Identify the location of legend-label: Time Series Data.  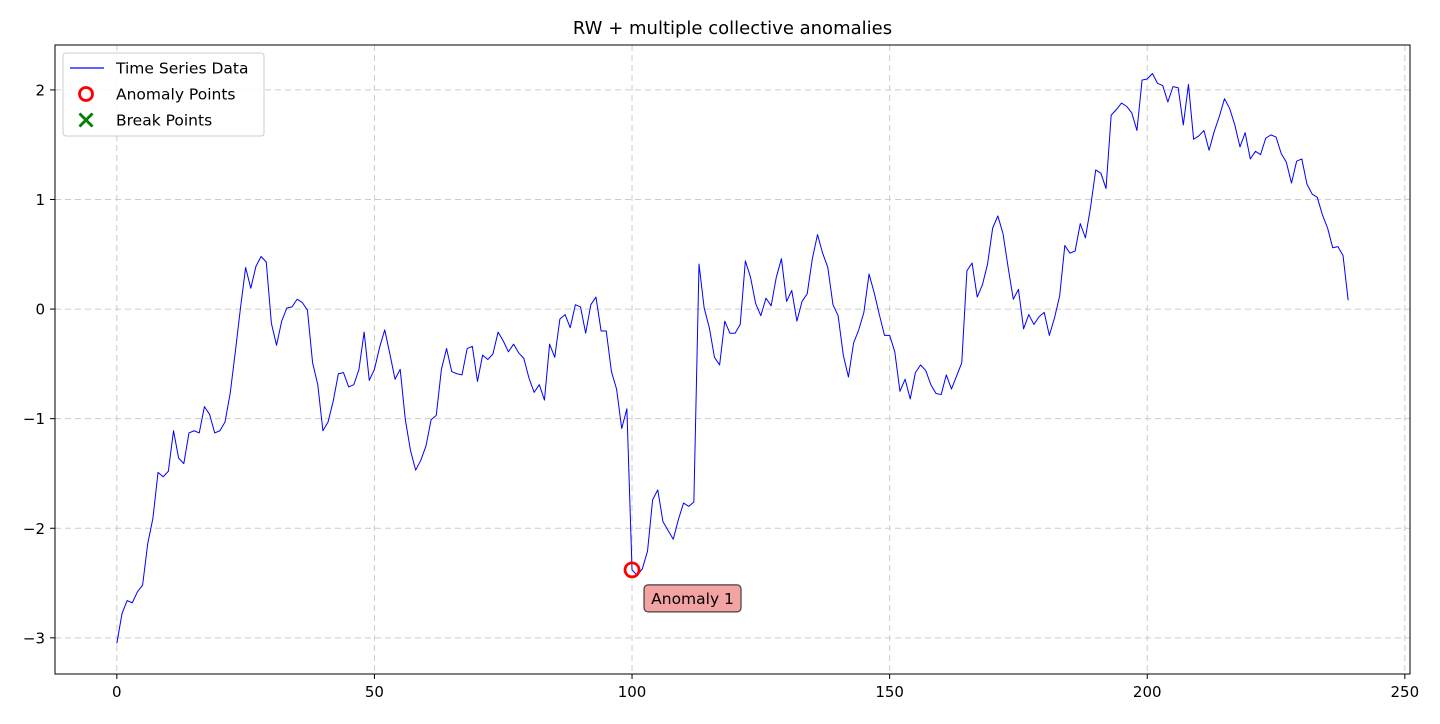
(181, 69).